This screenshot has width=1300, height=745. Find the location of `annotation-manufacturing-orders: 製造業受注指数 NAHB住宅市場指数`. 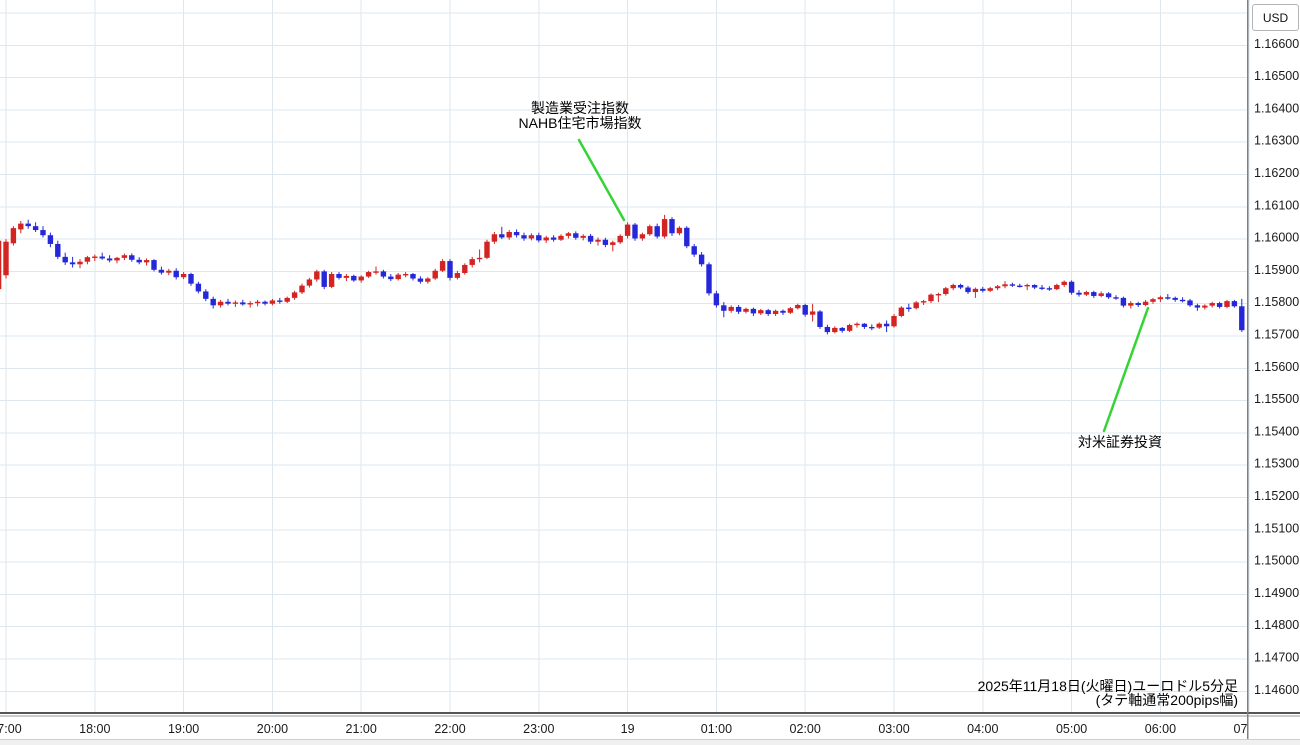

annotation-manufacturing-orders: 製造業受注指数 NAHB住宅市場指数 is located at coordinates (580, 116).